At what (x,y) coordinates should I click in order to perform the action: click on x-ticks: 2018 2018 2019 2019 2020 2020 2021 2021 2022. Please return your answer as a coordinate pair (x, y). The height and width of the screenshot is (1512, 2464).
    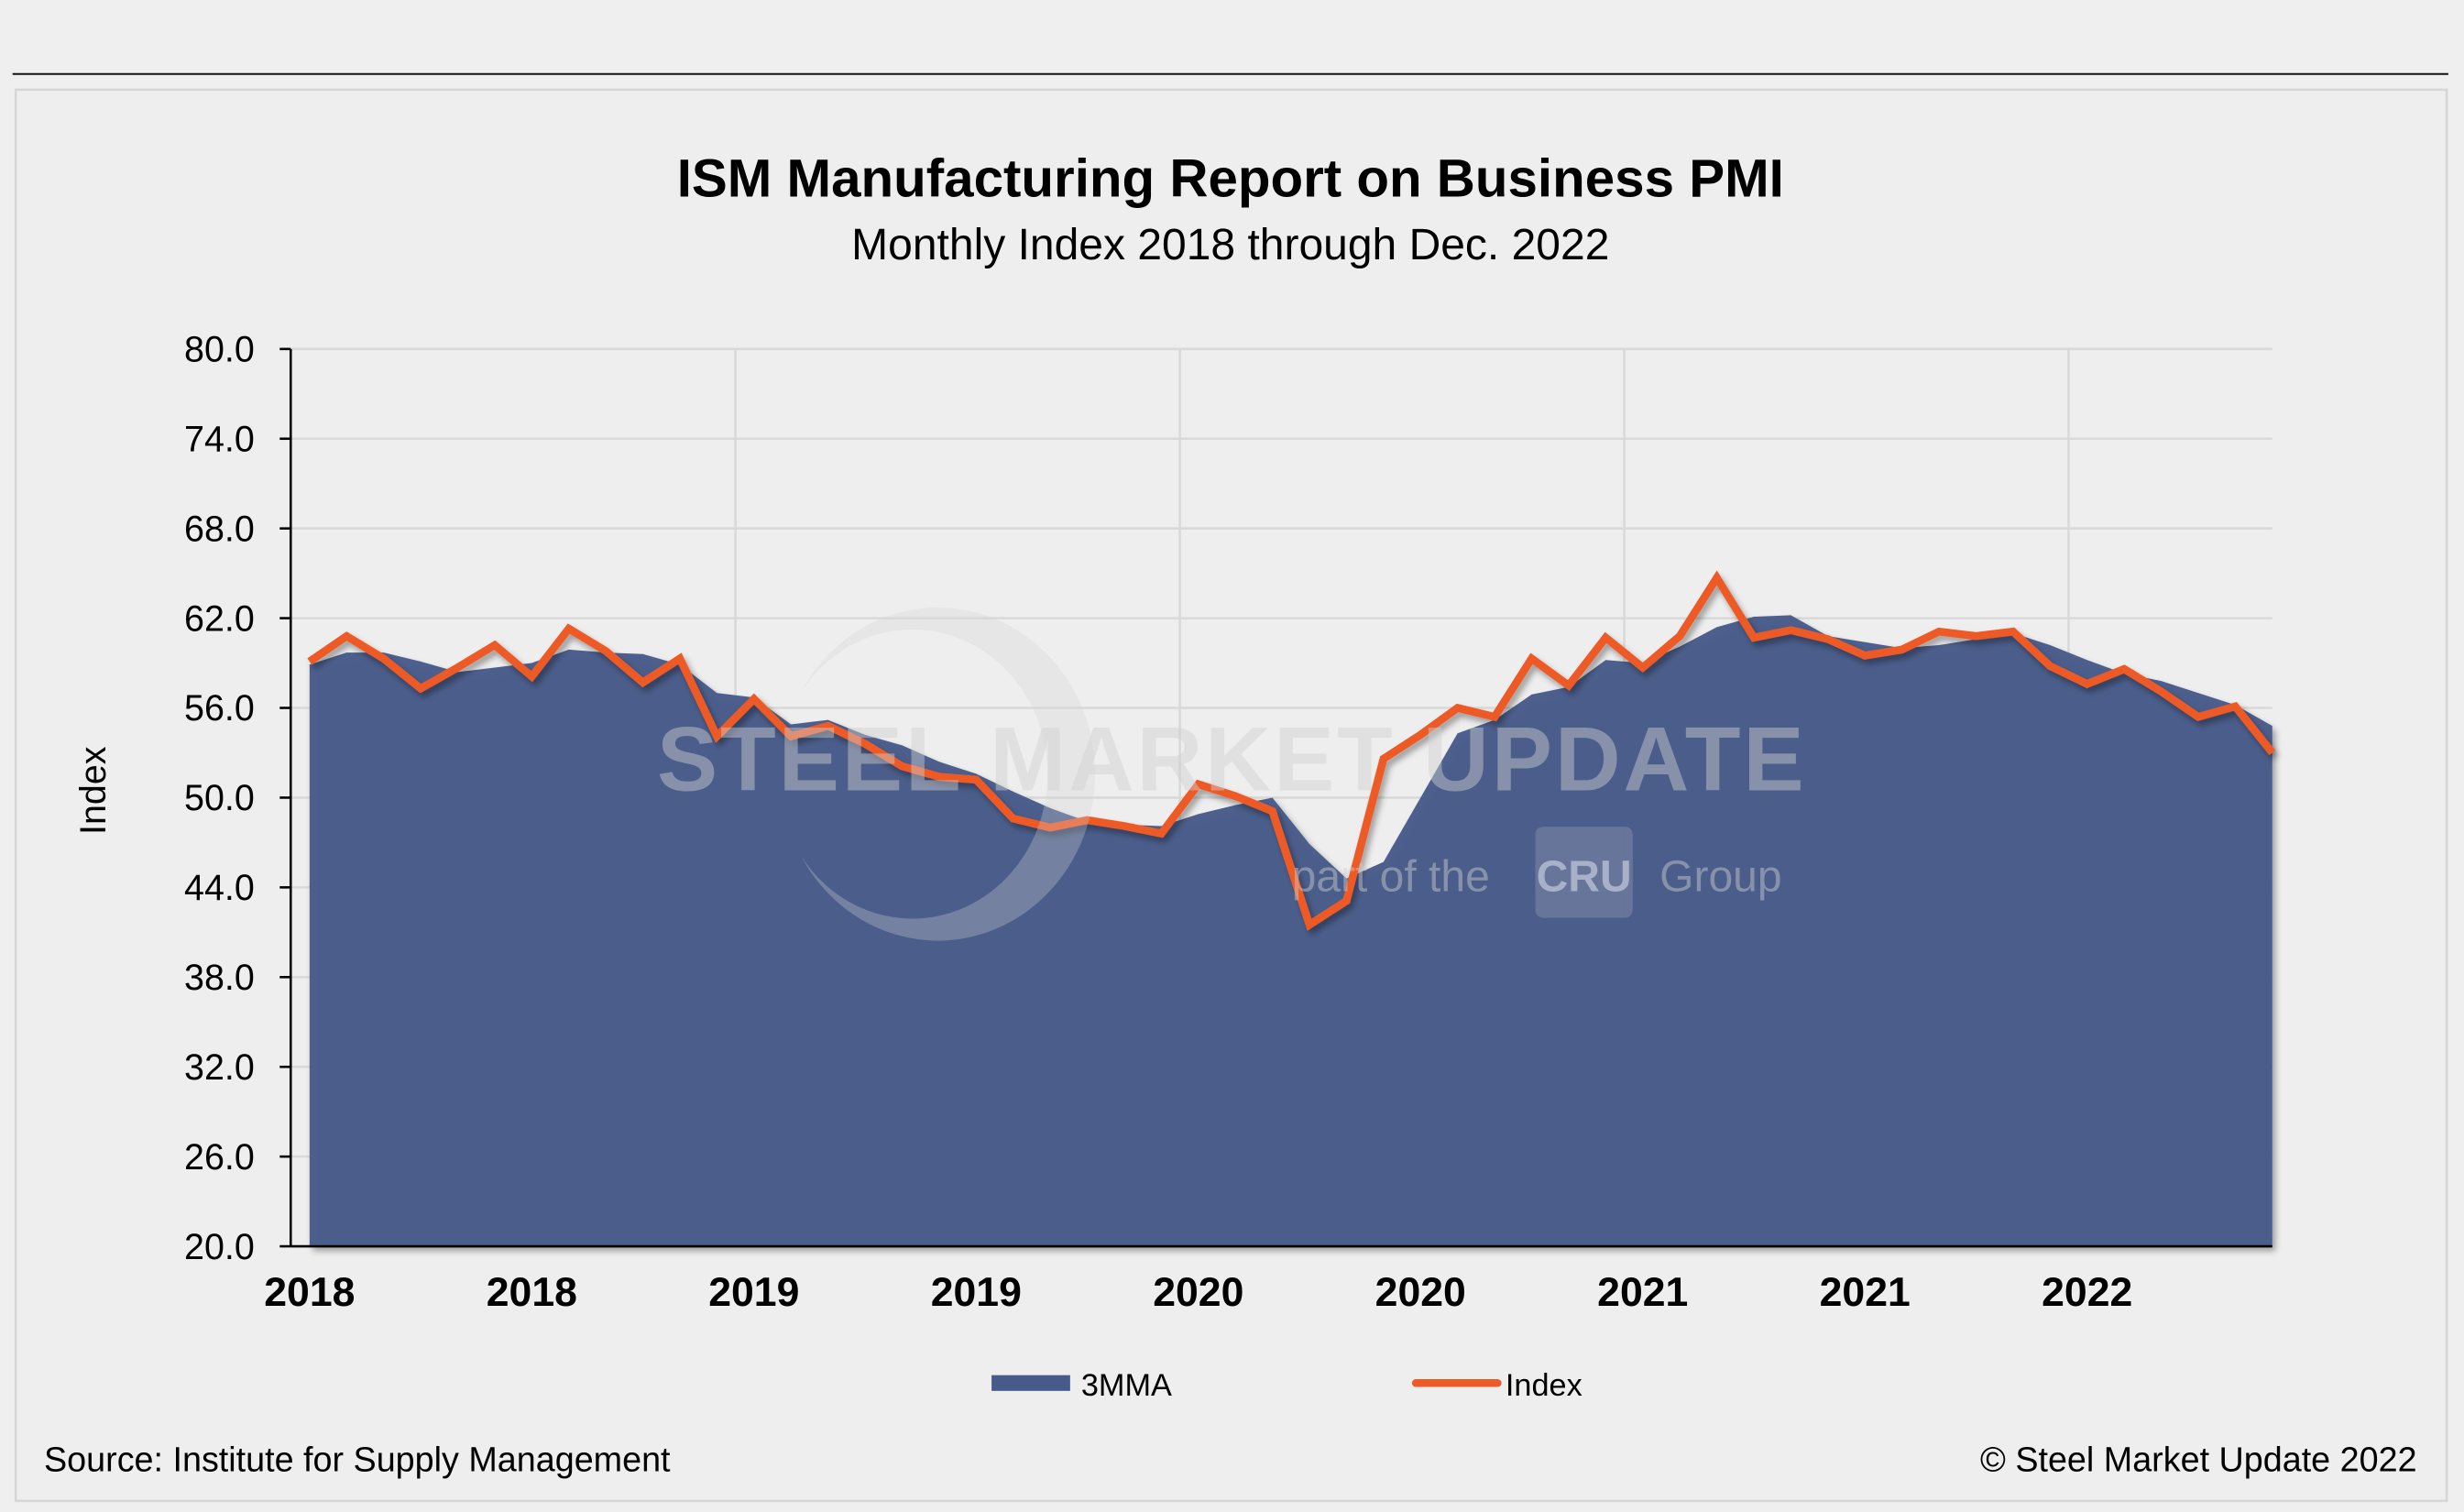
    Looking at the image, I should click on (1198, 1292).